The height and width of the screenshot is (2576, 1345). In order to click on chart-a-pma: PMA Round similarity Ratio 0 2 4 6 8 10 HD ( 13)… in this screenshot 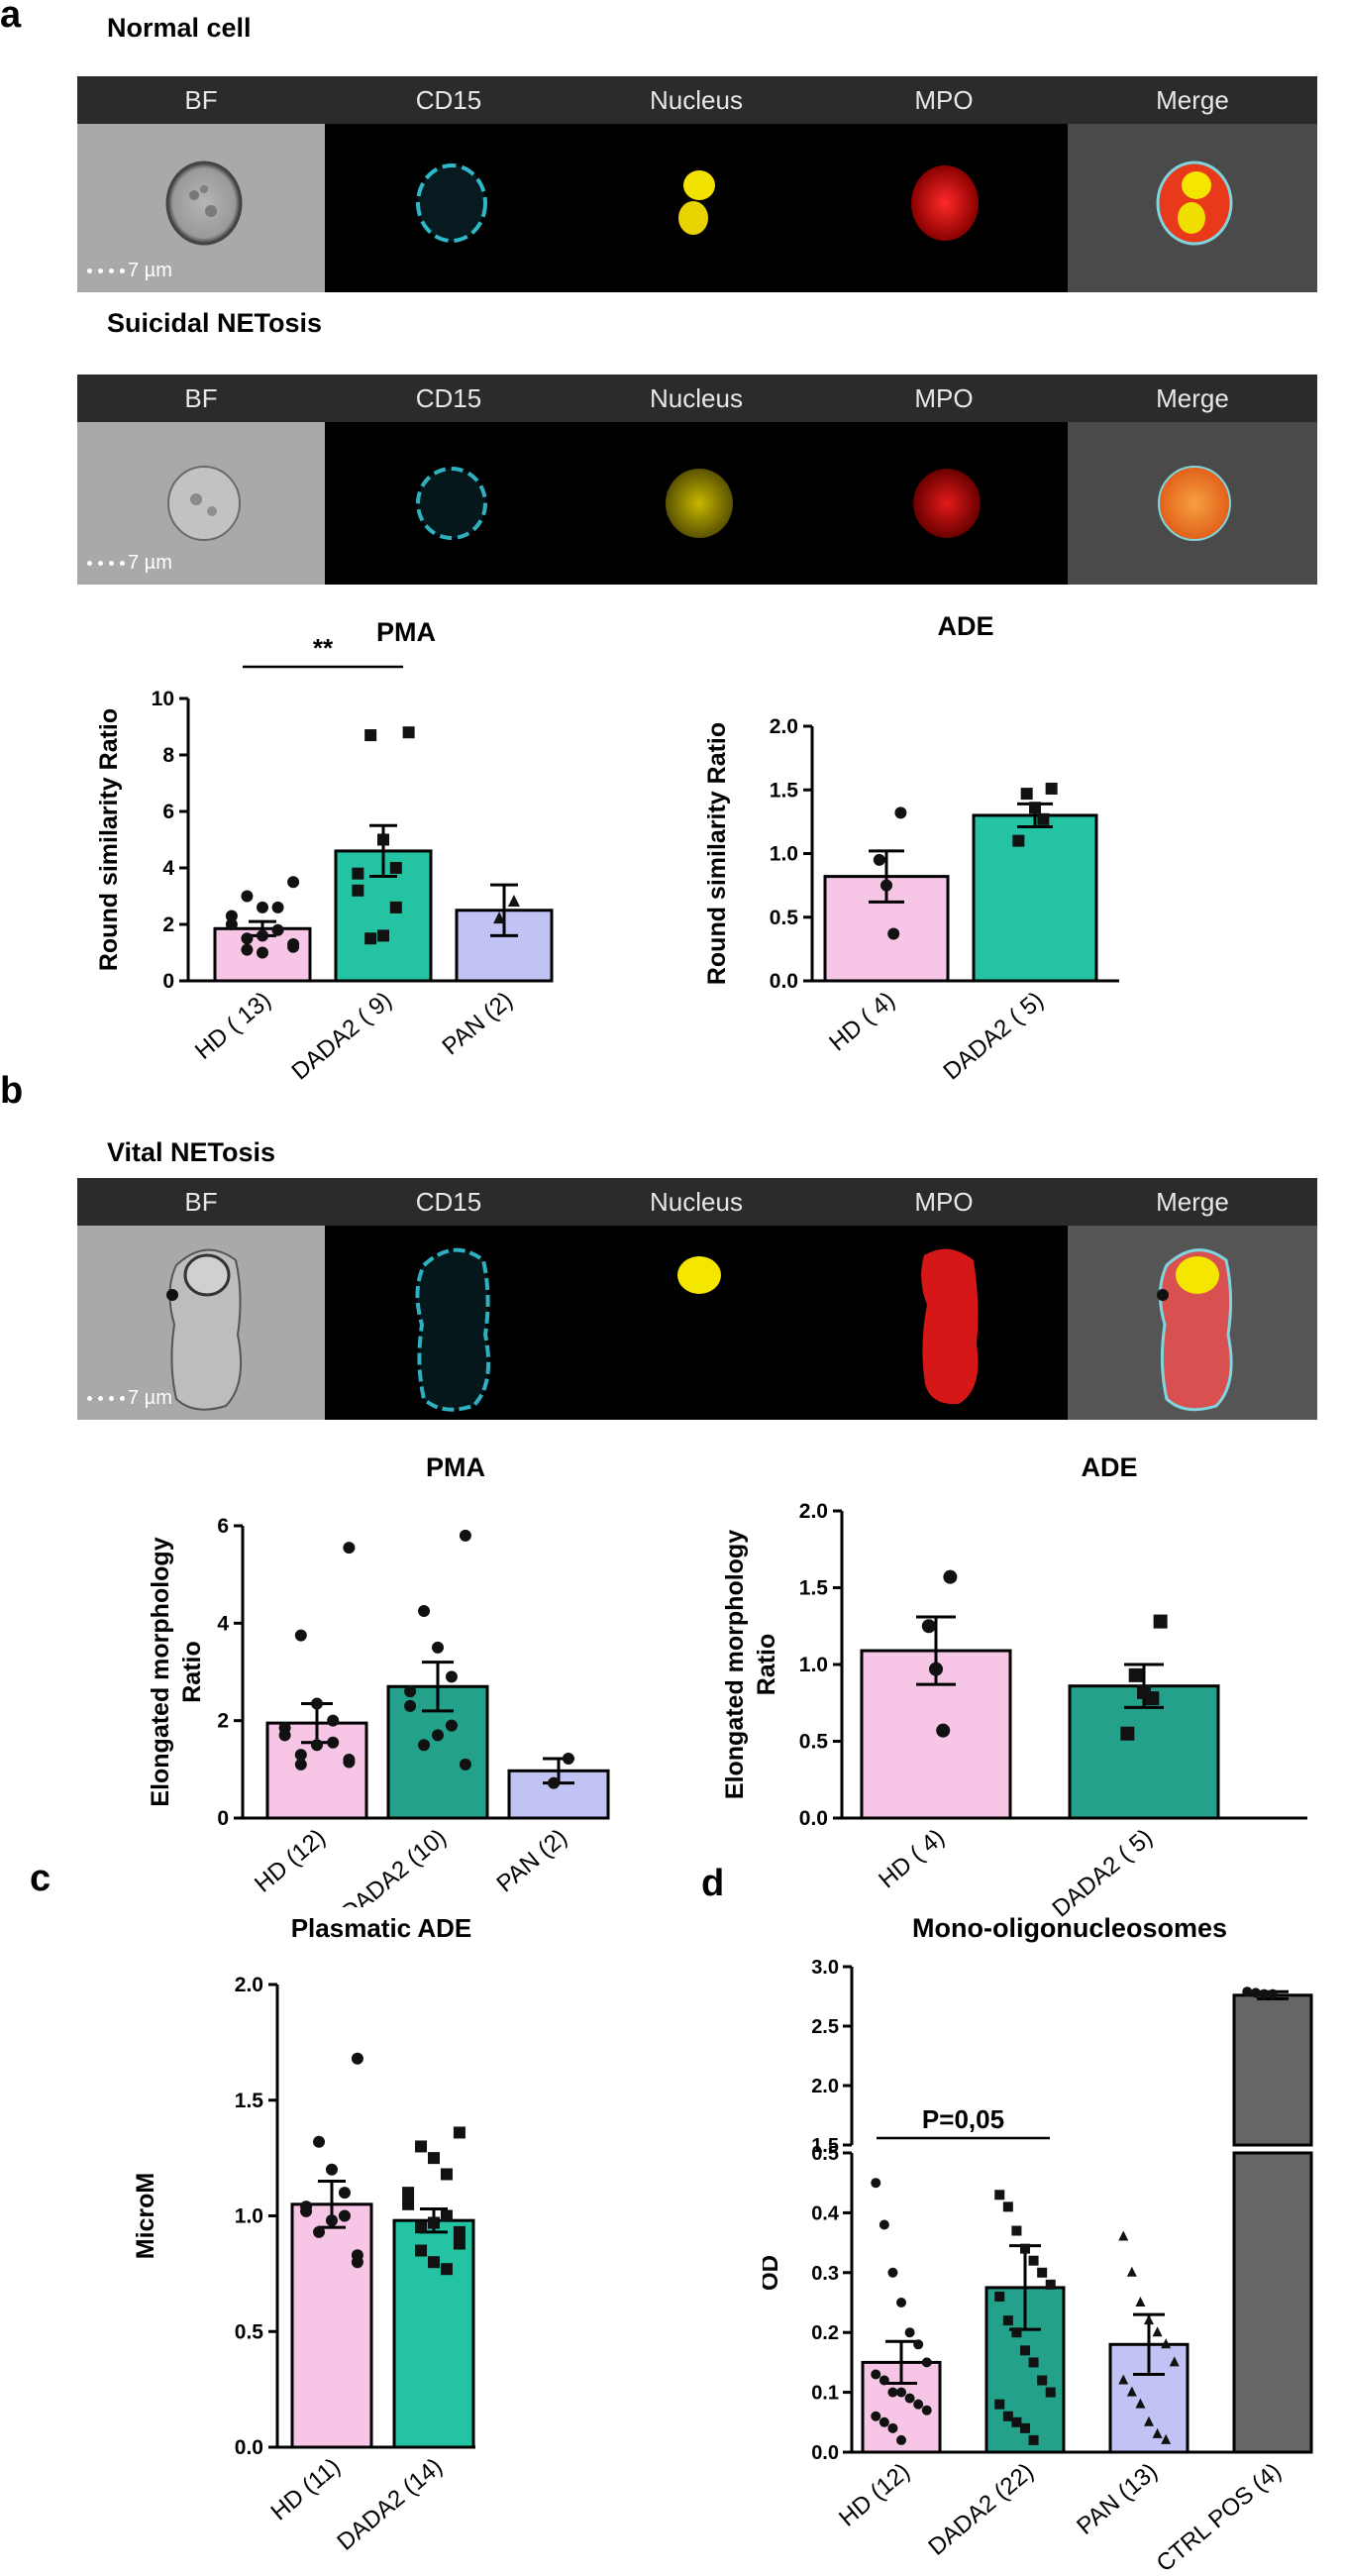, I will do `click(324, 852)`.